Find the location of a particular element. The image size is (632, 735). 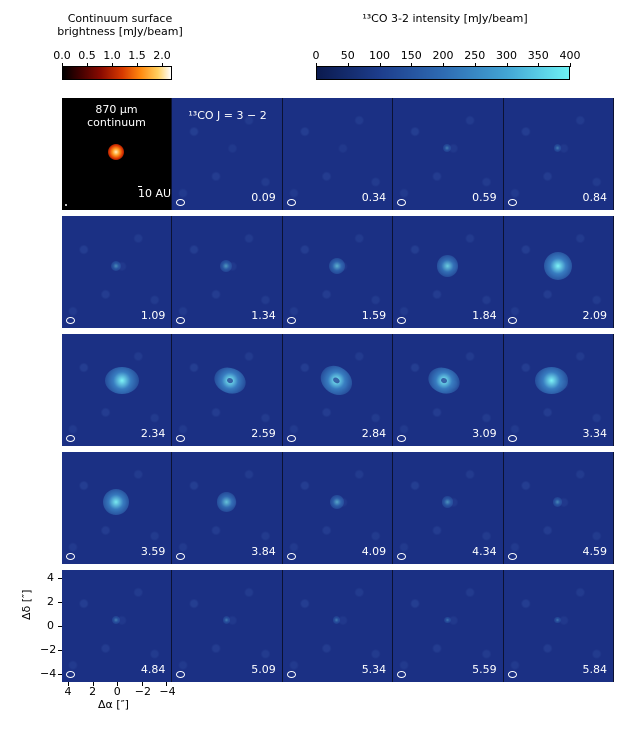

colorbar-tick-label: 250 is located at coordinates (475, 55).